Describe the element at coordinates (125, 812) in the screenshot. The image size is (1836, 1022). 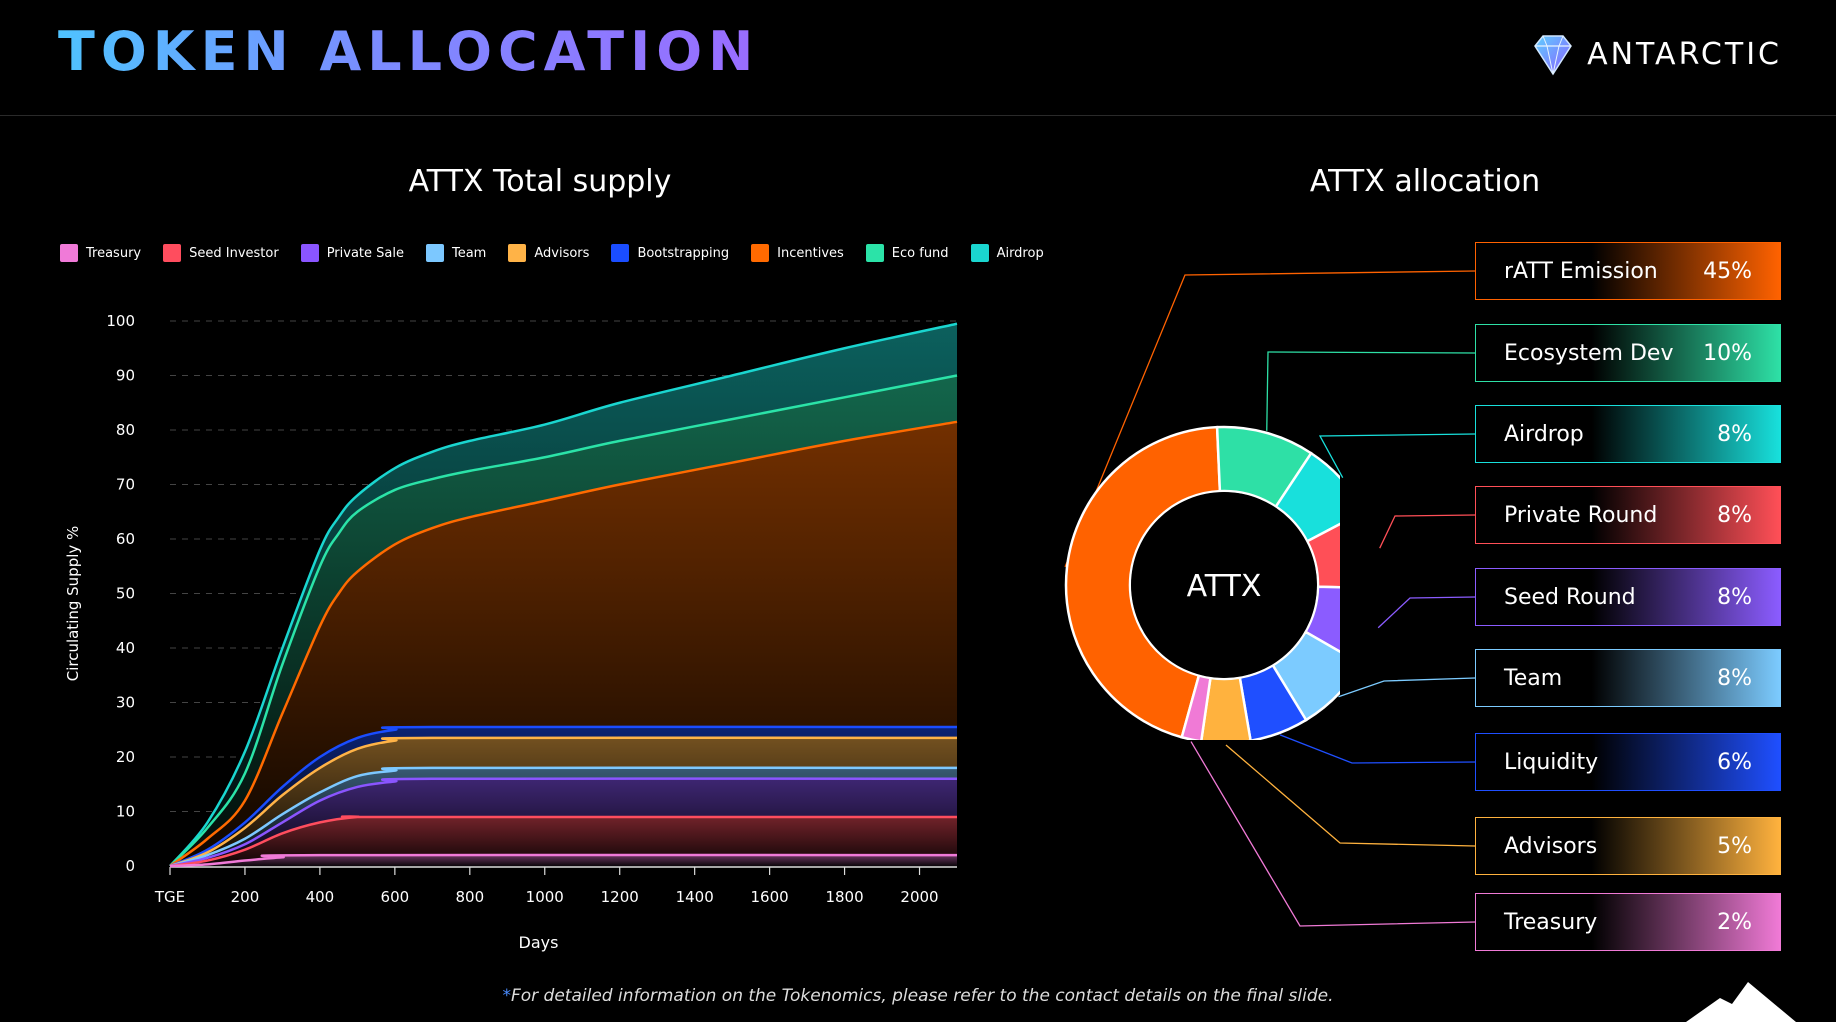
I see `y-tick-label: 10` at that location.